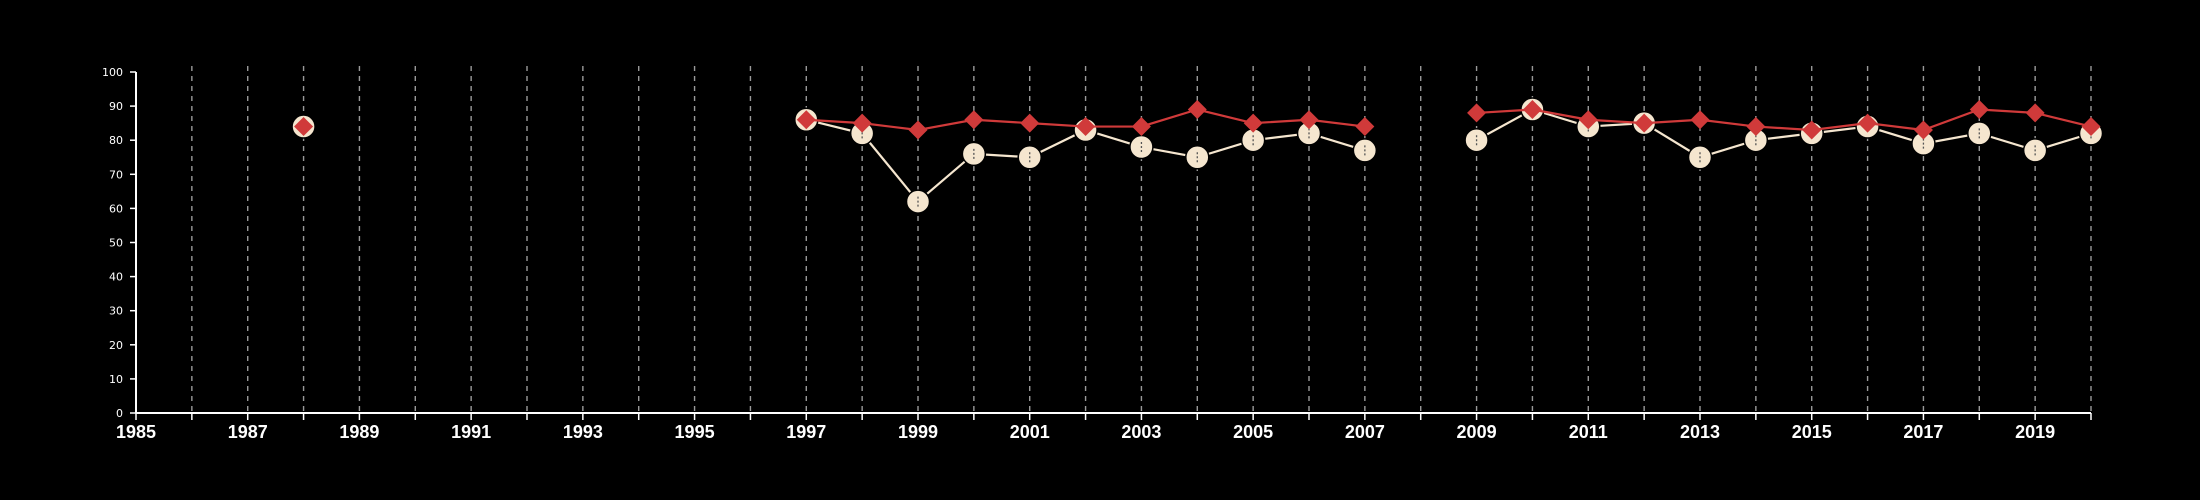 Image resolution: width=2200 pixels, height=500 pixels. I want to click on x-tick-label: 1993, so click(583, 432).